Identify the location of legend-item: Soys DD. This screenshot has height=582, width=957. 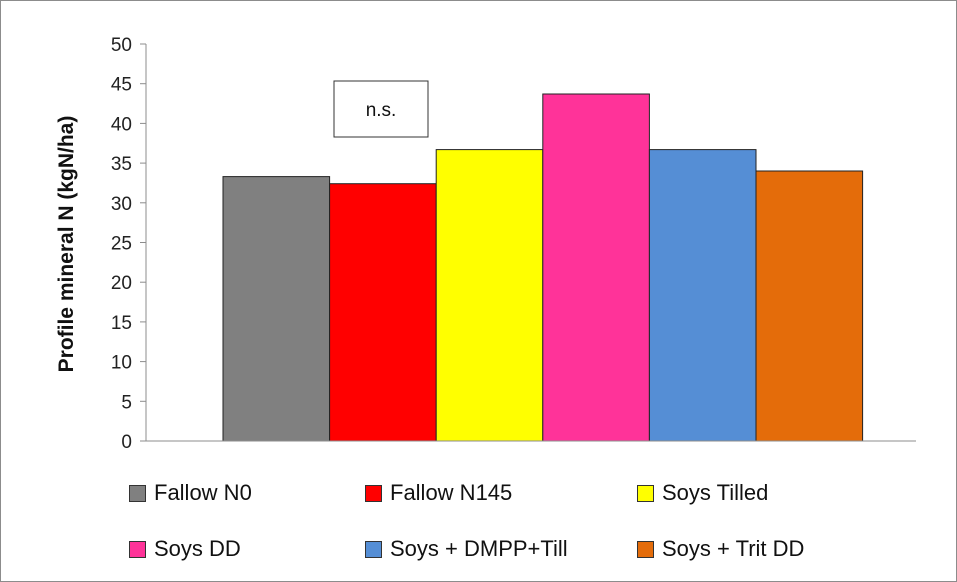
(247, 549).